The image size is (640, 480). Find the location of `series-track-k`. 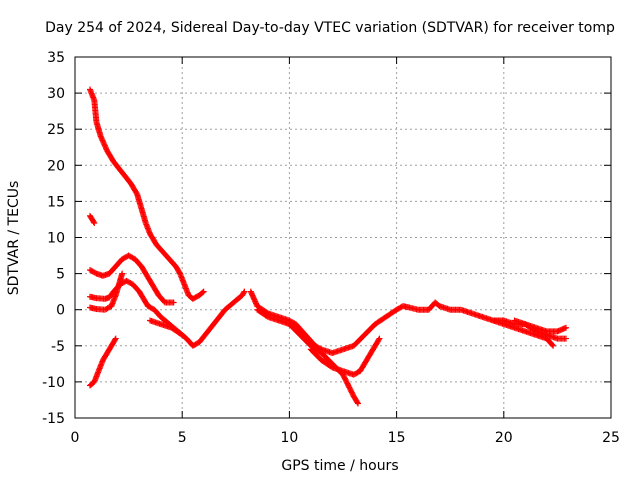

series-track-k is located at coordinates (523, 333).